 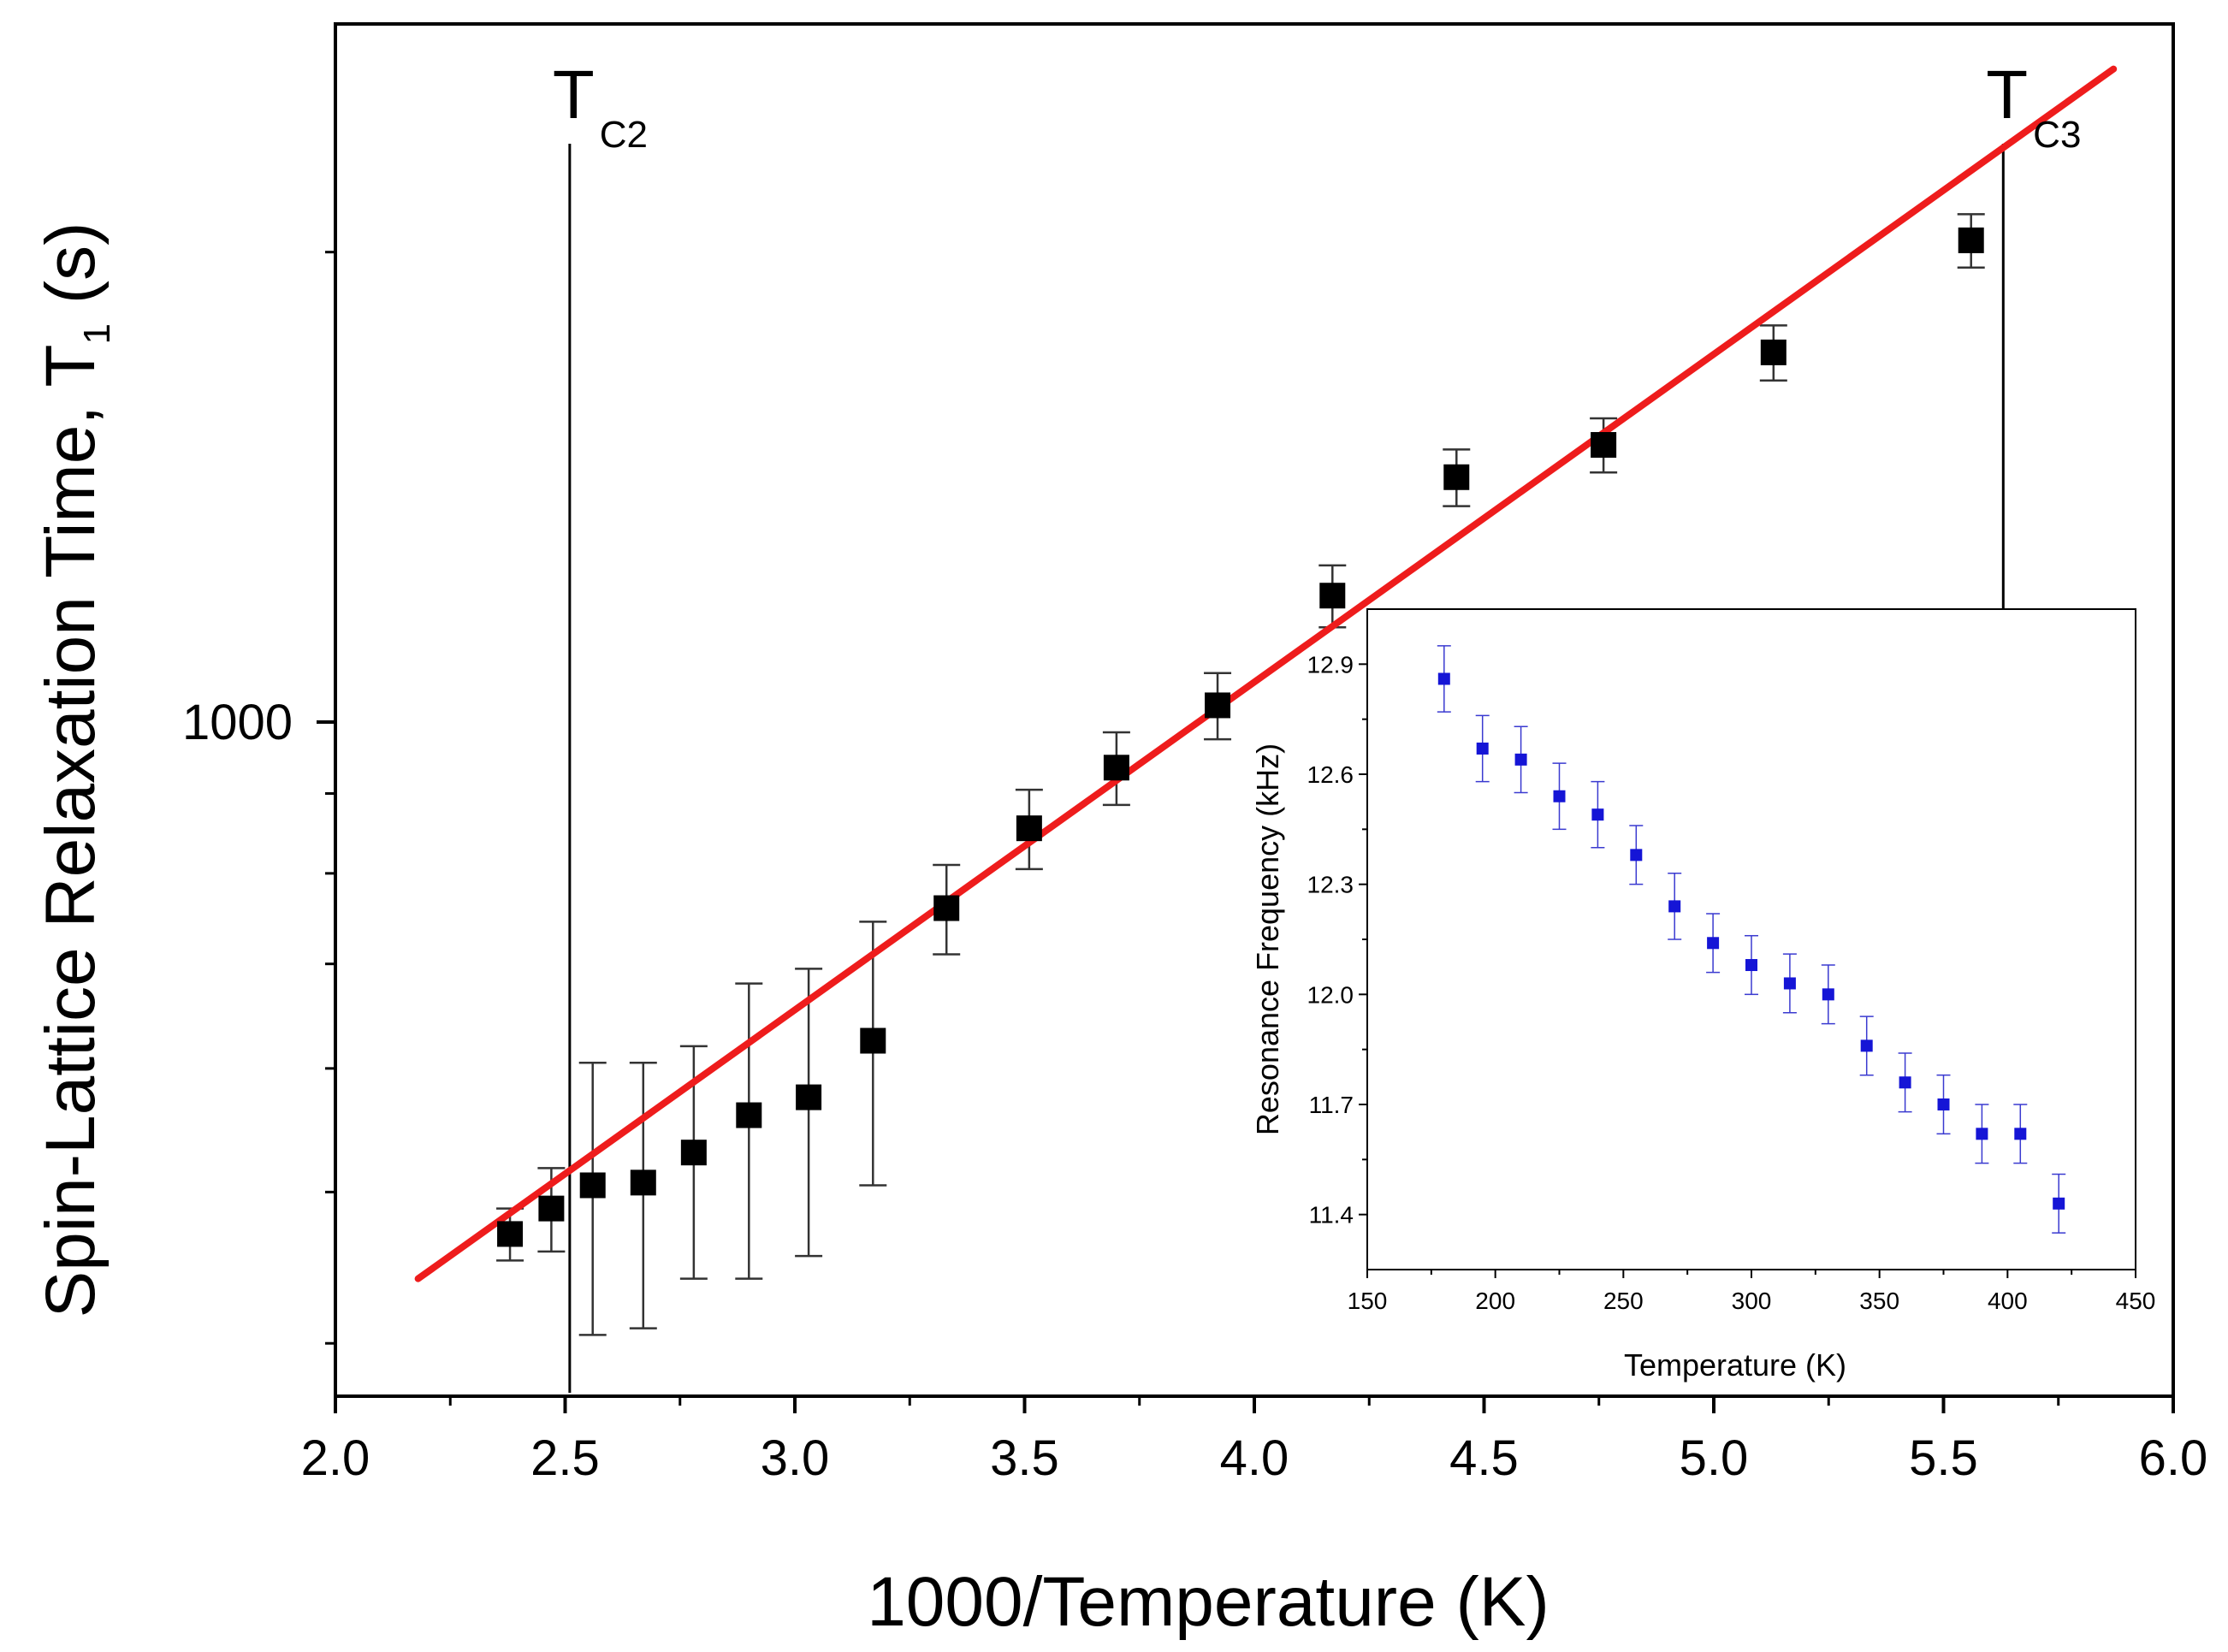 I want to click on main-x-ticks: 2.0 2.5 3.0 3.5 4.0 4.5 5.0 5.5 6.0, so click(x=1255, y=1441).